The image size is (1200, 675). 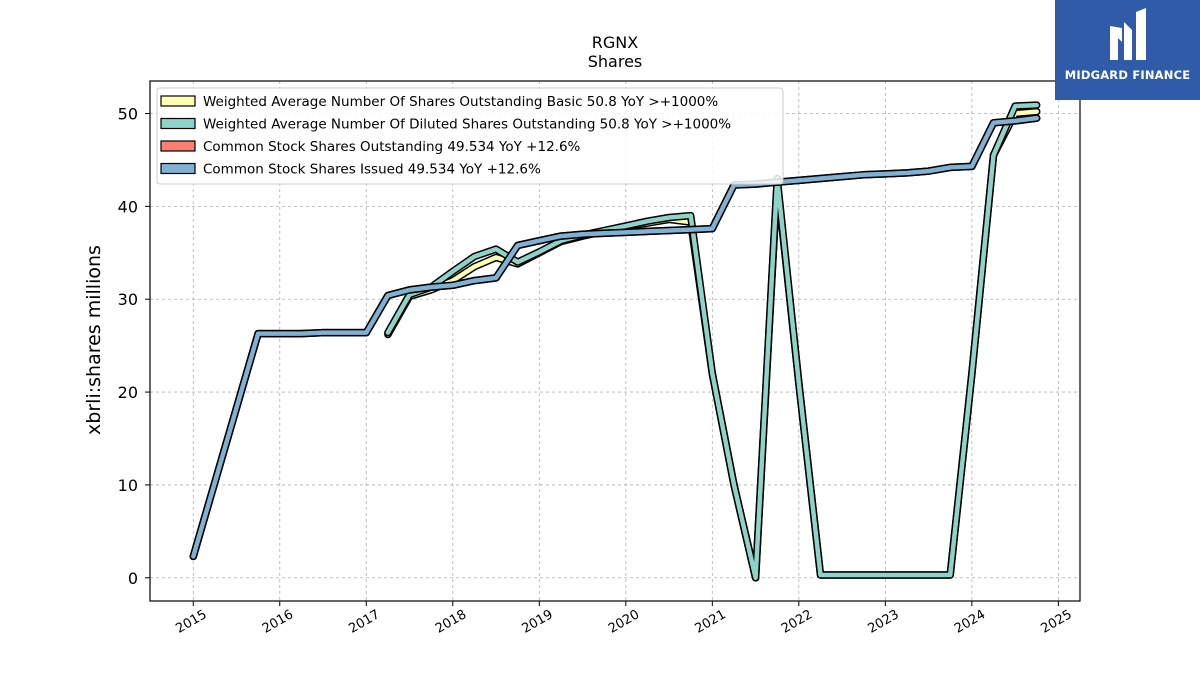 What do you see at coordinates (128, 206) in the screenshot?
I see `y-tick-label: 40` at bounding box center [128, 206].